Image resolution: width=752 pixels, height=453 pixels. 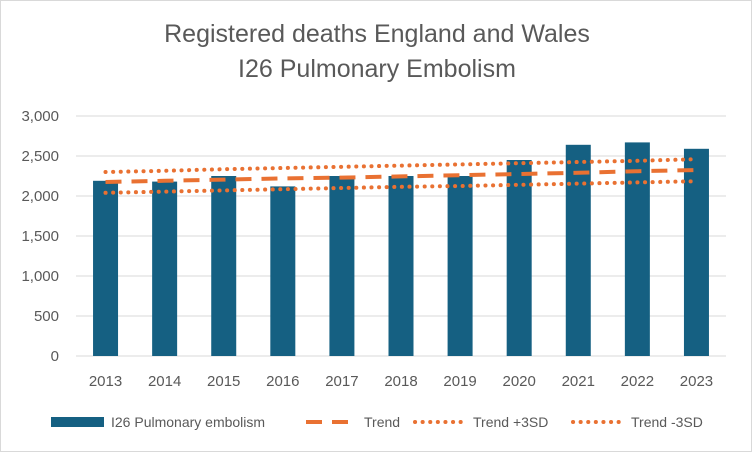 I want to click on x-tick-label: 2013, so click(x=105, y=381).